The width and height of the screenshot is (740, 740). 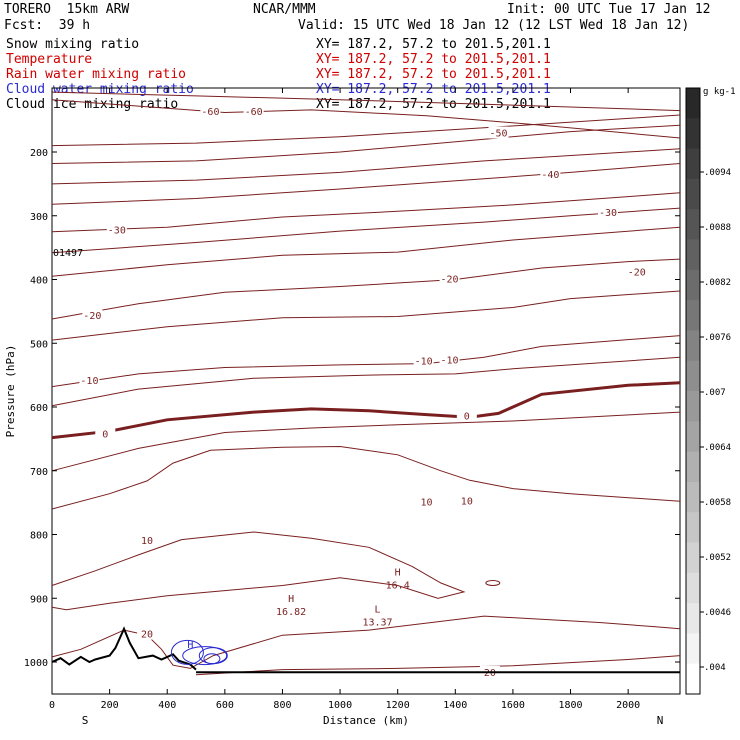 What do you see at coordinates (36, 663) in the screenshot?
I see `y-tick-label: 1000` at bounding box center [36, 663].